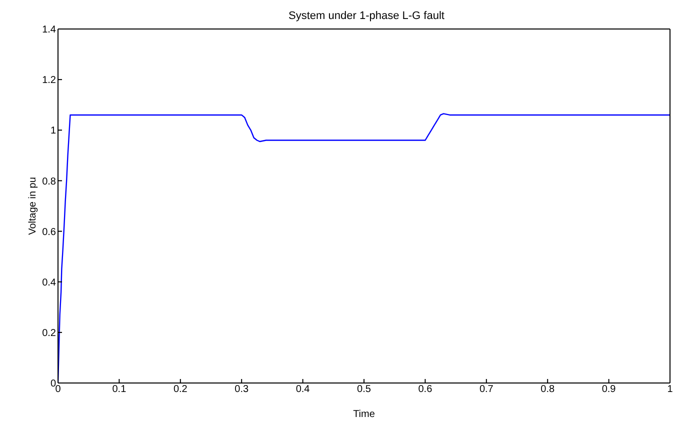 Image resolution: width=683 pixels, height=431 pixels. Describe the element at coordinates (364, 390) in the screenshot. I see `x-tick-label: 0.5` at that location.